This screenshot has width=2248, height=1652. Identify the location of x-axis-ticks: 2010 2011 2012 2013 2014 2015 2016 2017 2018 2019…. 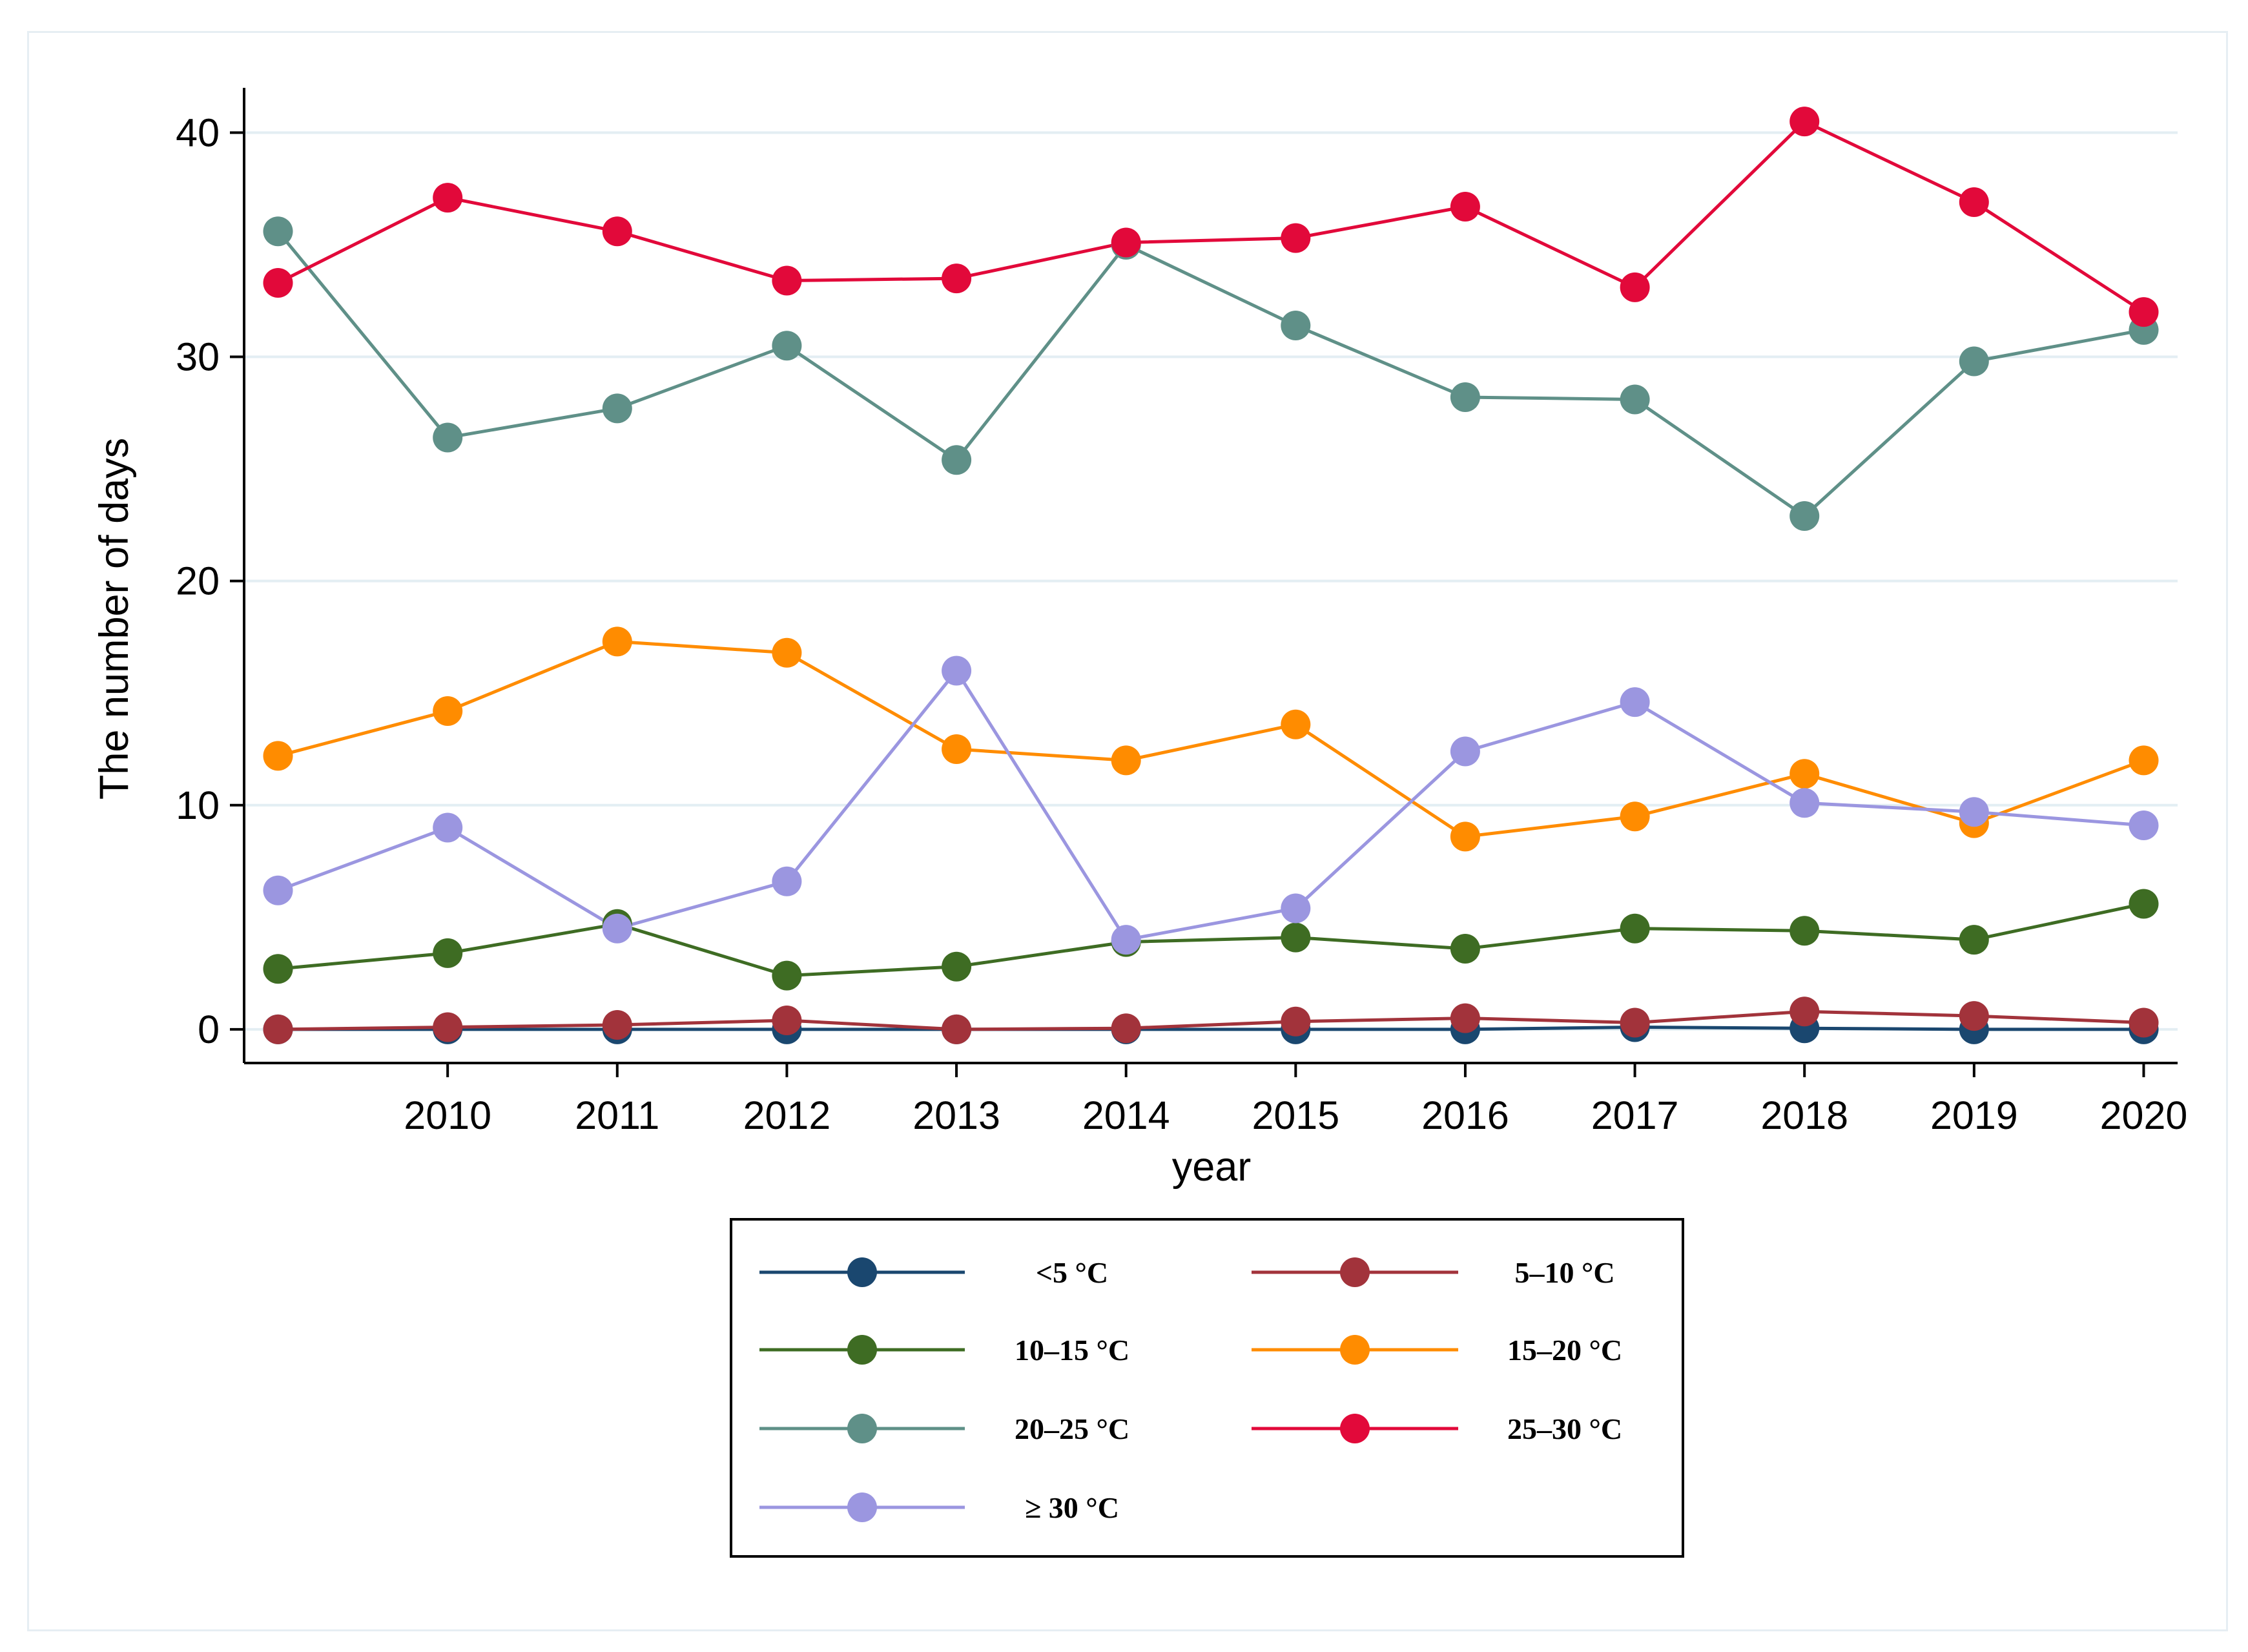
(1295, 1100).